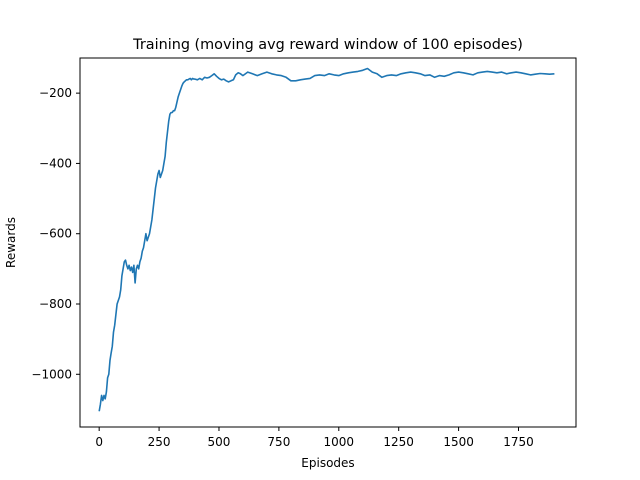 The image size is (640, 480). I want to click on x-tick-label: 1500, so click(458, 442).